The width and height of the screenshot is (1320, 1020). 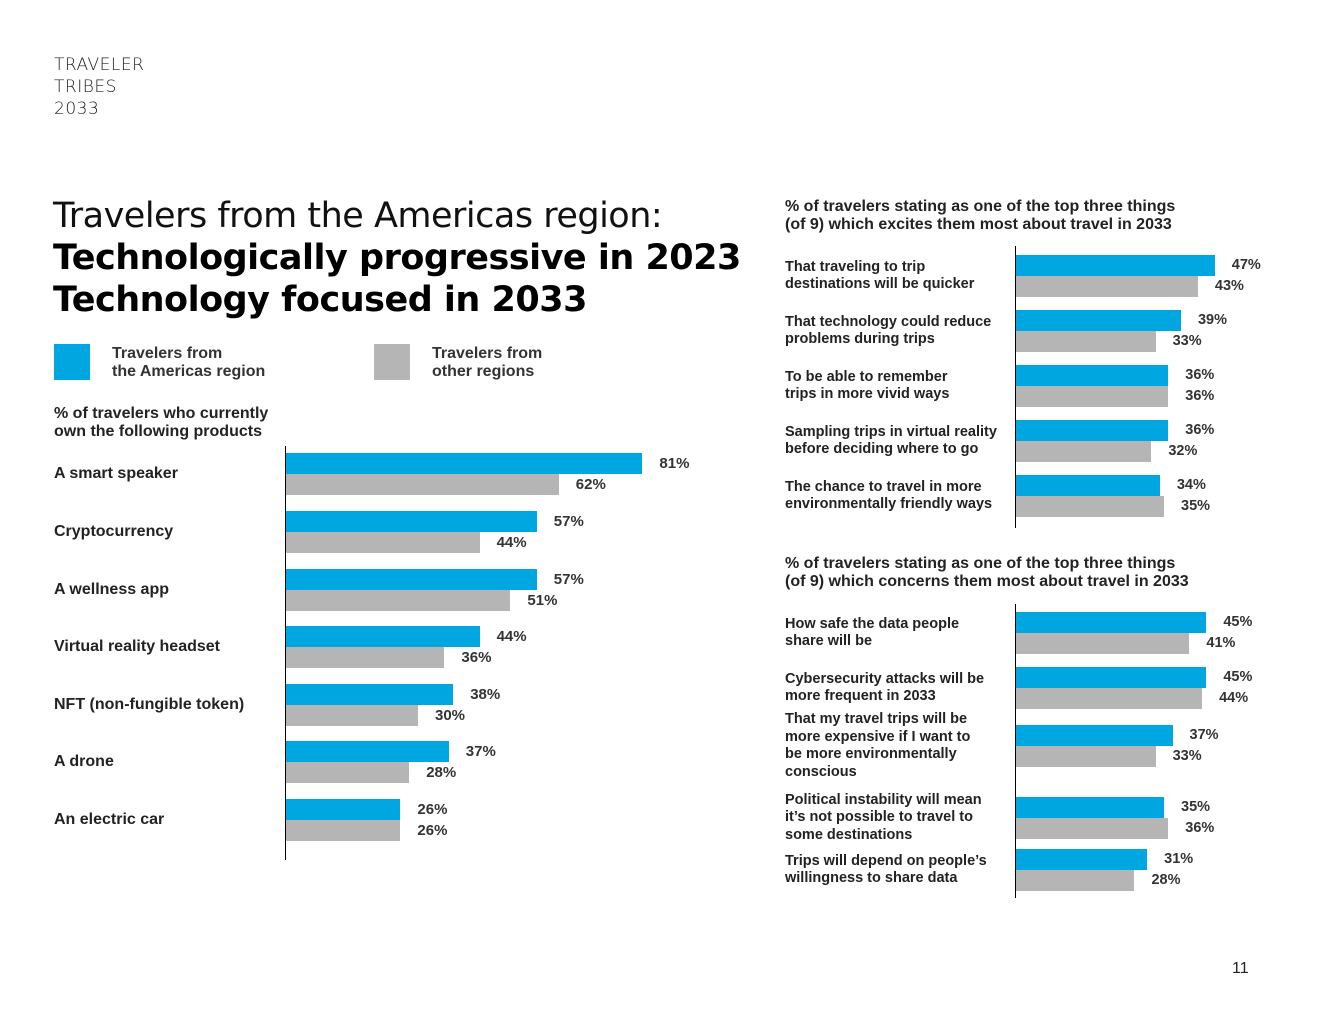 What do you see at coordinates (1246, 265) in the screenshot?
I see `value-label-americas: 47%` at bounding box center [1246, 265].